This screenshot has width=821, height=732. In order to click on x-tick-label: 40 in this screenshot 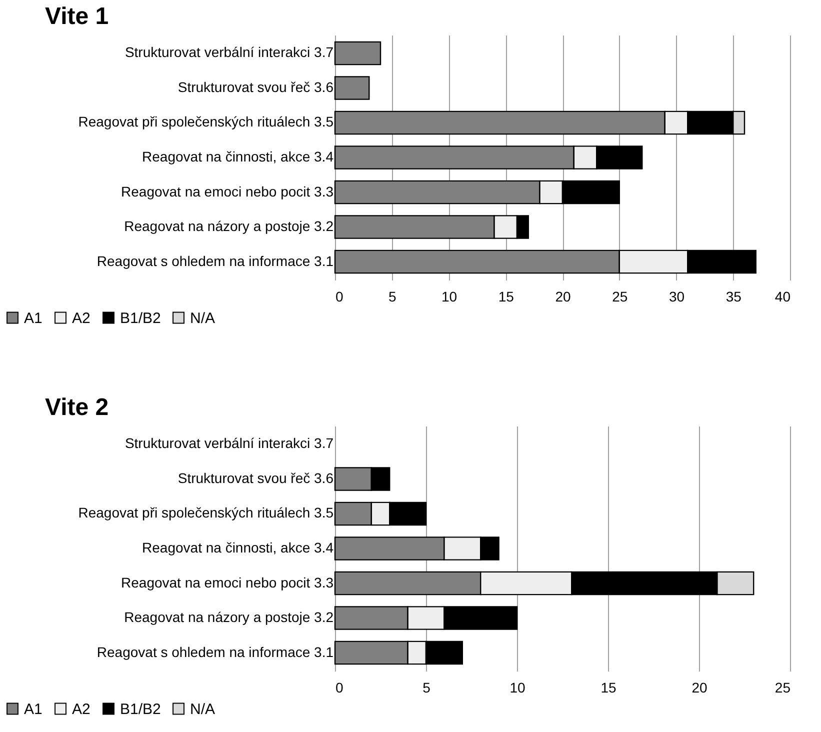, I will do `click(782, 296)`.